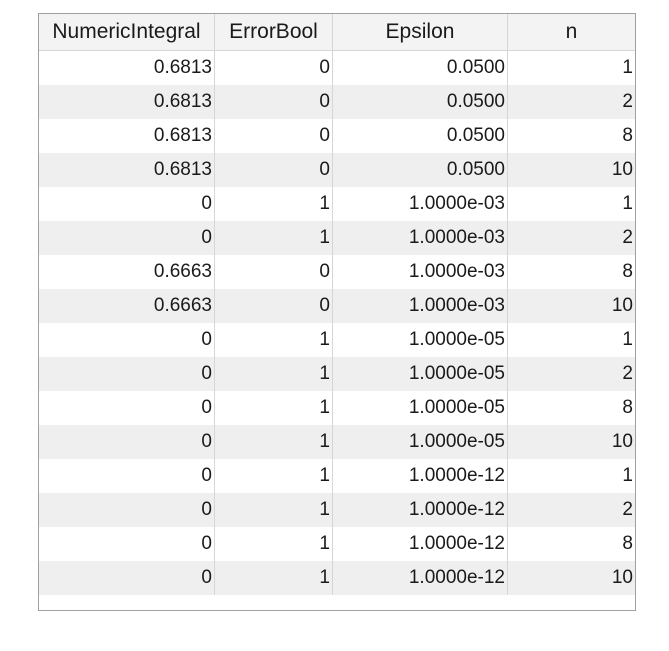 The width and height of the screenshot is (669, 651). I want to click on table-row: 0.6813 0 0.0500 2, so click(337, 102).